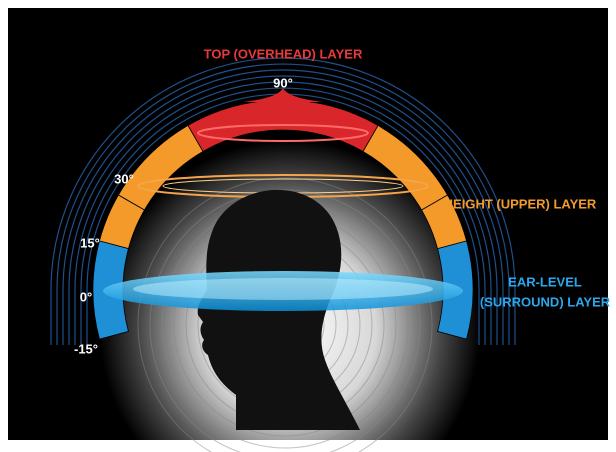 The image size is (616, 452). I want to click on top-peak, so click(283, 95).